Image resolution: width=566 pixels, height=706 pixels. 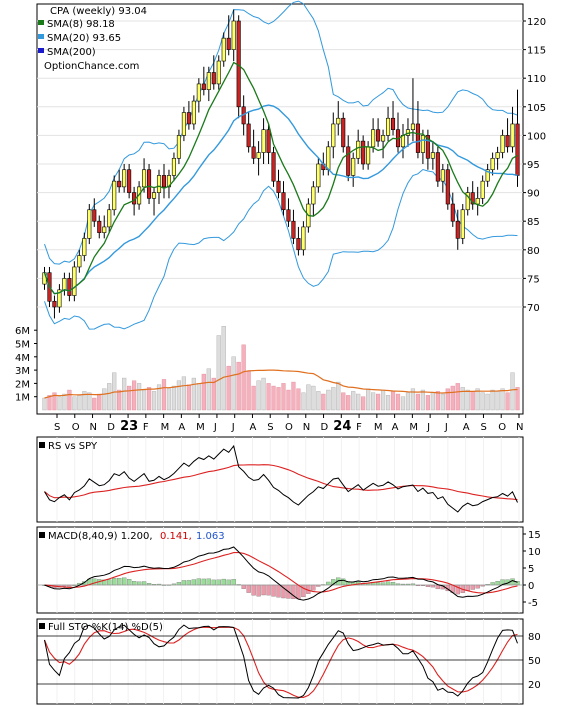 I want to click on rs-label-swatch, so click(x=42, y=445).